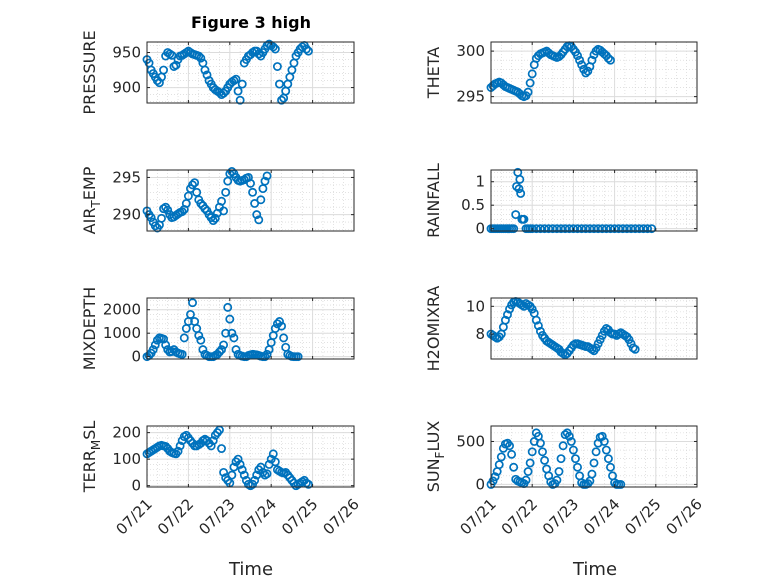 The height and width of the screenshot is (583, 778). Describe the element at coordinates (475, 306) in the screenshot. I see `y-tick-label: 10` at that location.